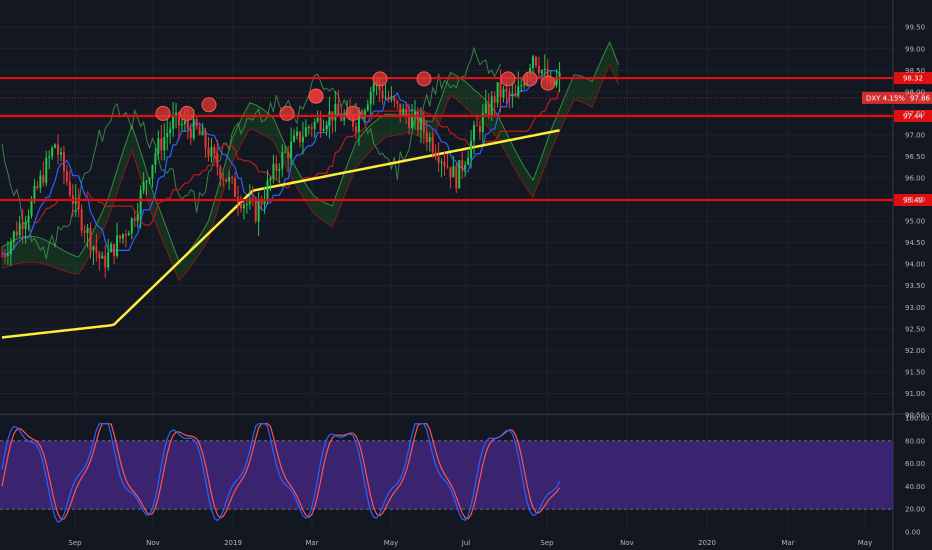 This screenshot has width=932, height=550. What do you see at coordinates (915, 286) in the screenshot?
I see `price-tick-label: 93.50` at bounding box center [915, 286].